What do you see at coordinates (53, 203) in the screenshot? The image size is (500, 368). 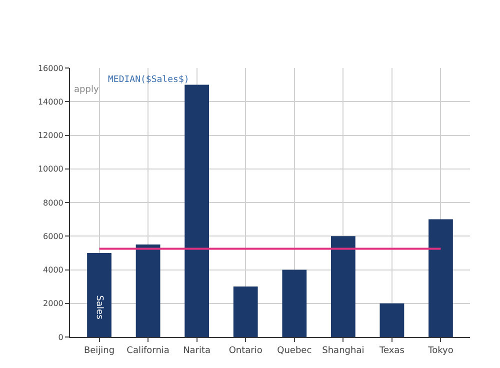 I see `y-tick-label: 8000` at bounding box center [53, 203].